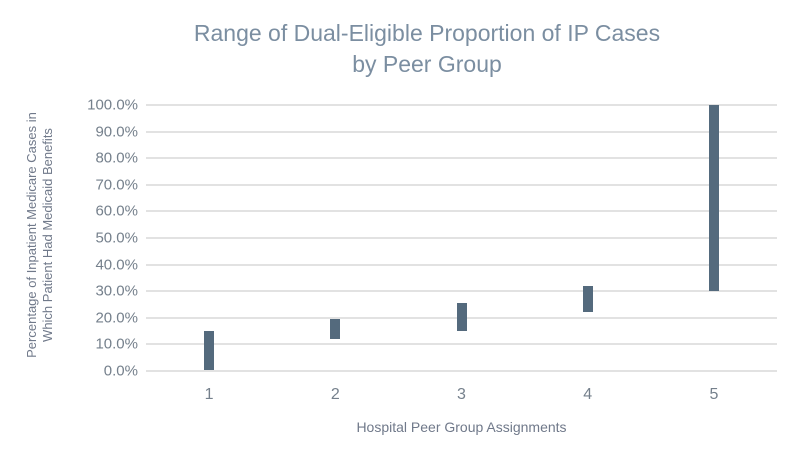 Image resolution: width=799 pixels, height=458 pixels. I want to click on y-tick-label-40.0%: 40.0%, so click(116, 265).